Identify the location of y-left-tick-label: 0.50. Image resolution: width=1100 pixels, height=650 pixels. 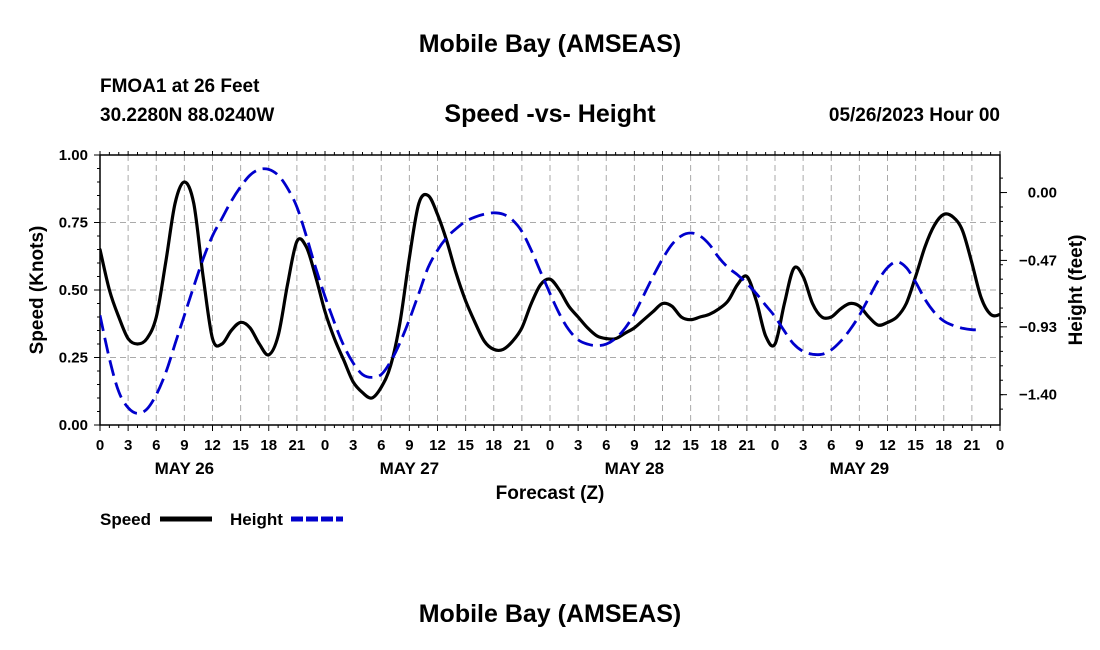
(73, 290).